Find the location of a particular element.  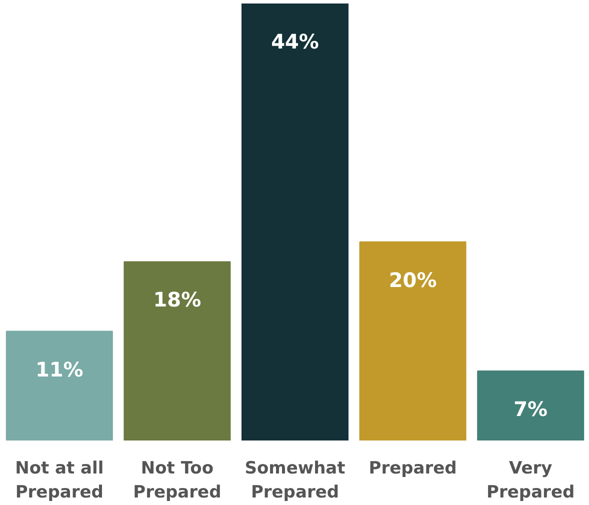

x-tick-label: Somewhat Prepared is located at coordinates (295, 480).